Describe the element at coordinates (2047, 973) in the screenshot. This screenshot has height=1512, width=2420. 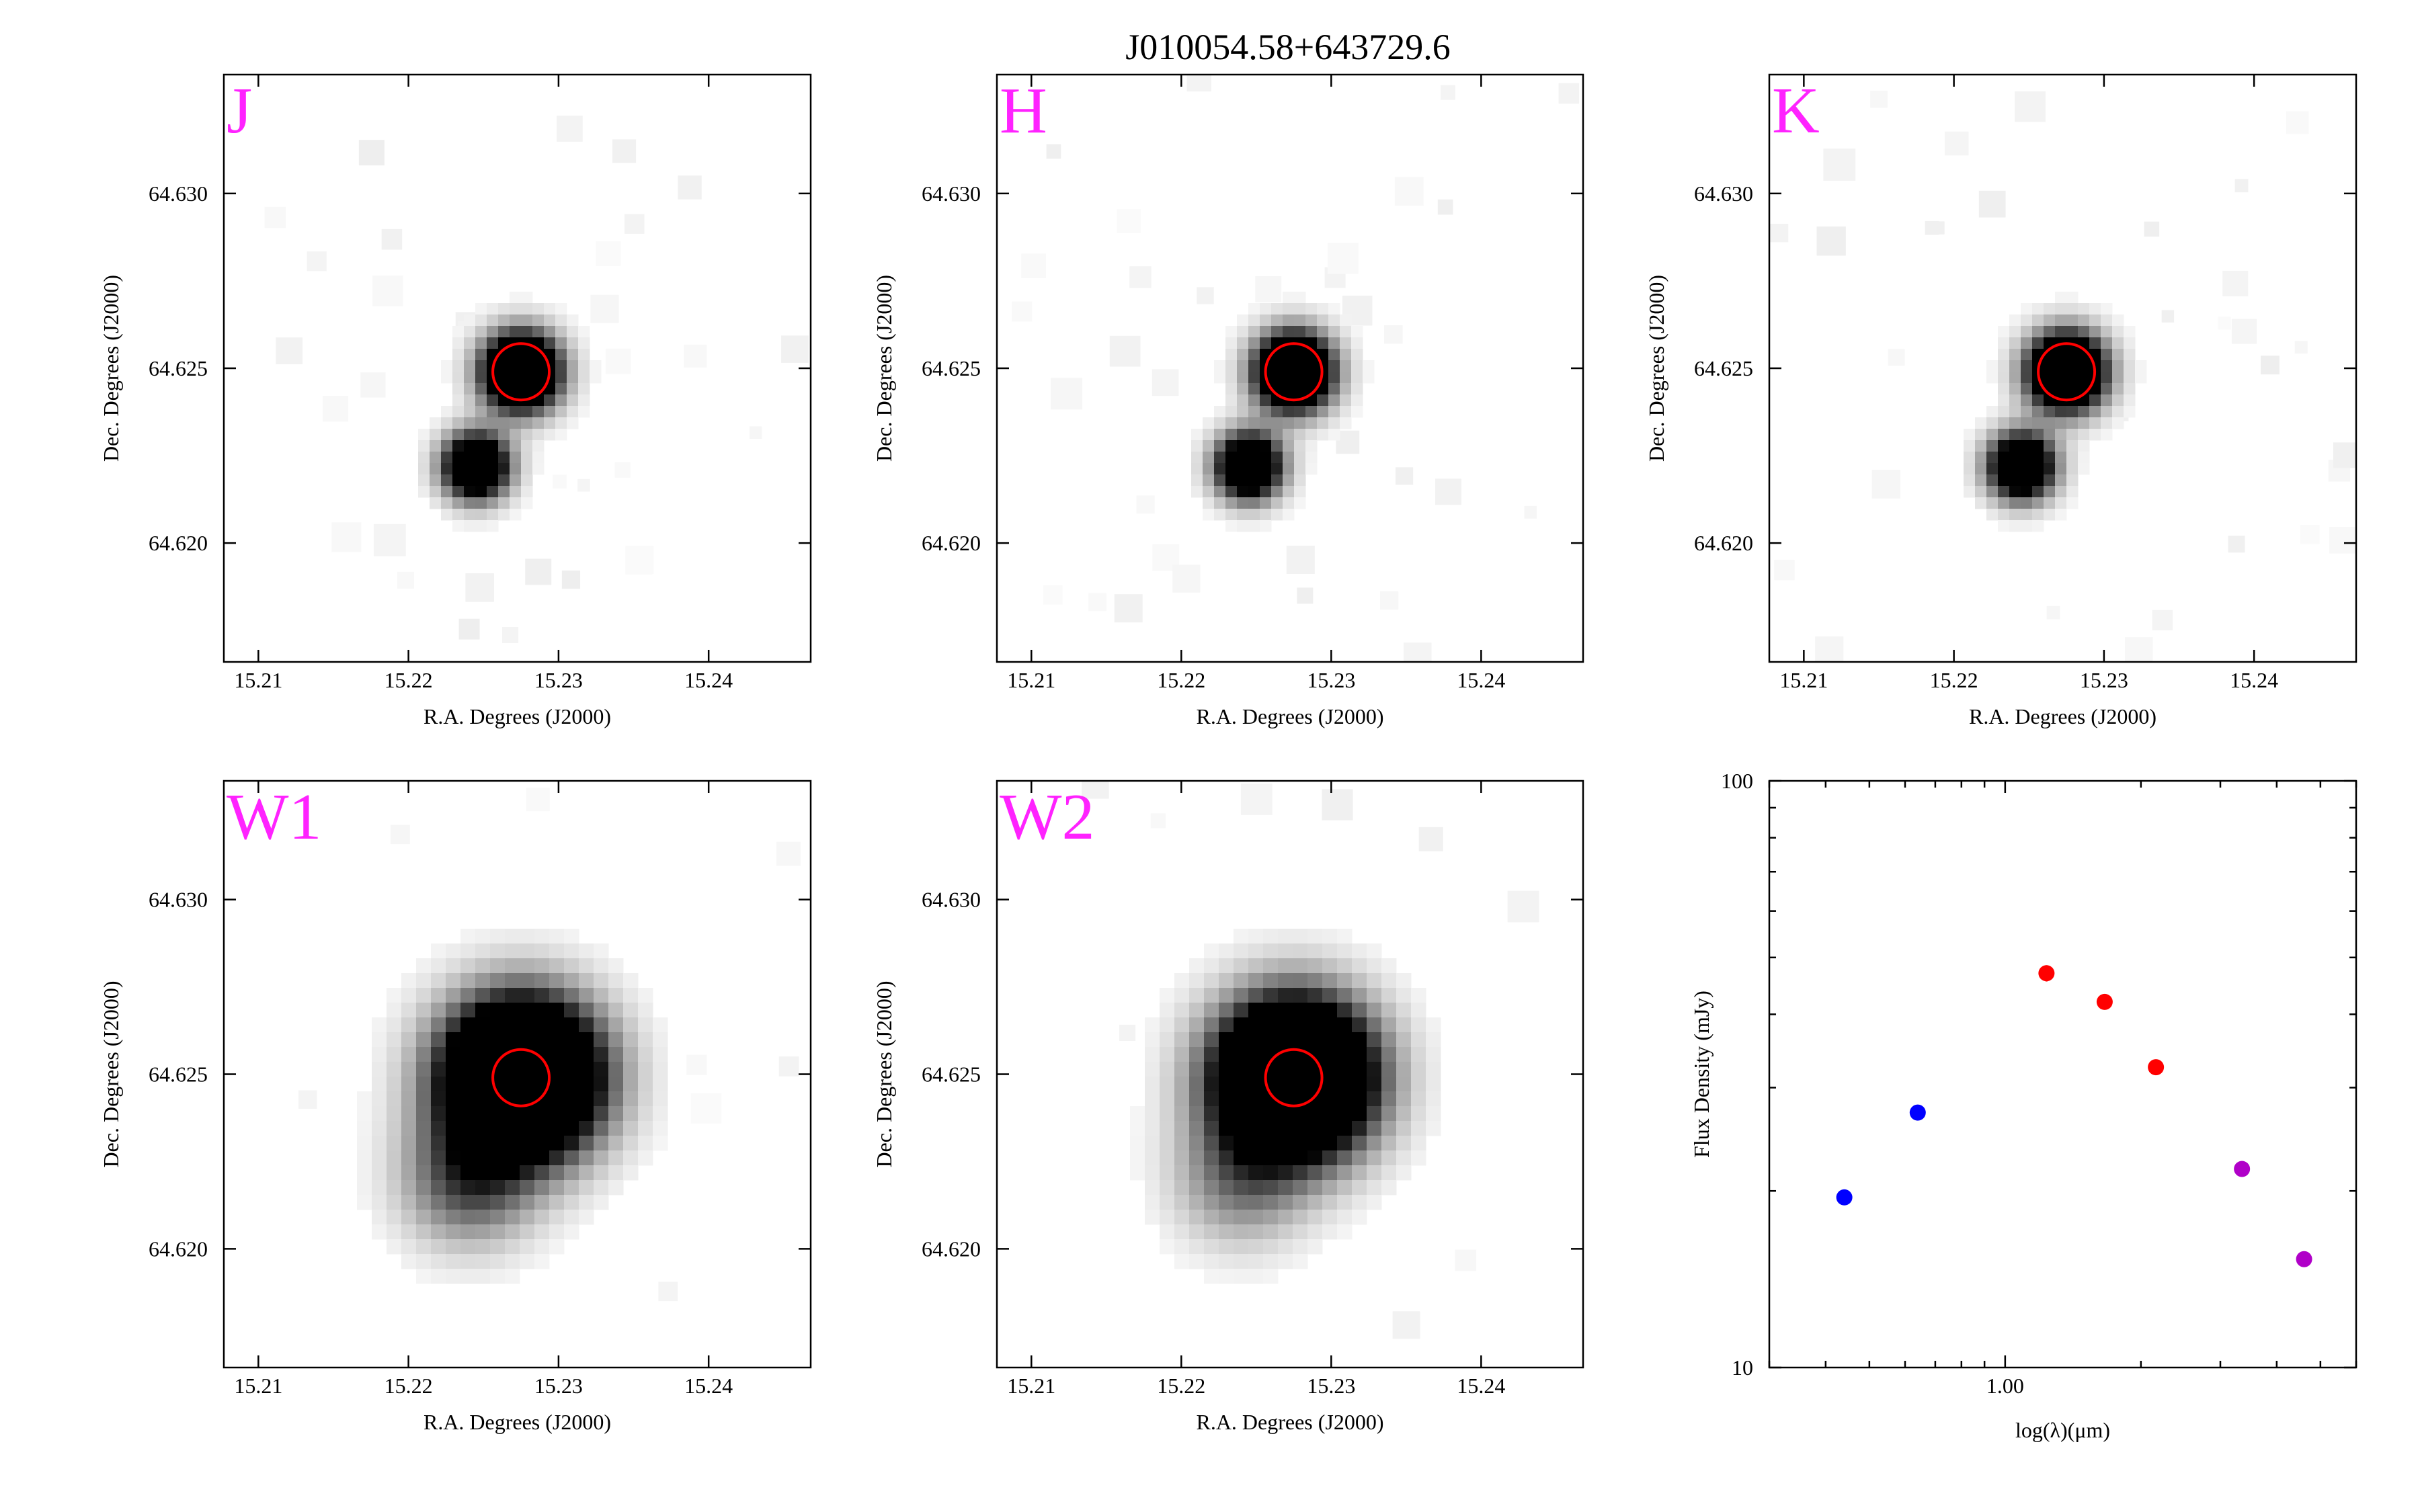
I see `sed-point` at that location.